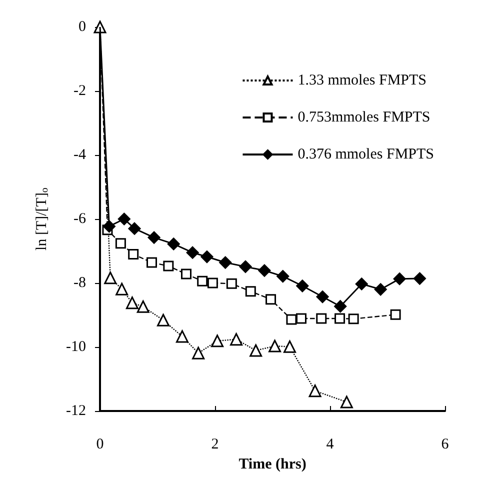 The width and height of the screenshot is (487, 502). What do you see at coordinates (80, 155) in the screenshot?
I see `y-tick-label: -4` at bounding box center [80, 155].